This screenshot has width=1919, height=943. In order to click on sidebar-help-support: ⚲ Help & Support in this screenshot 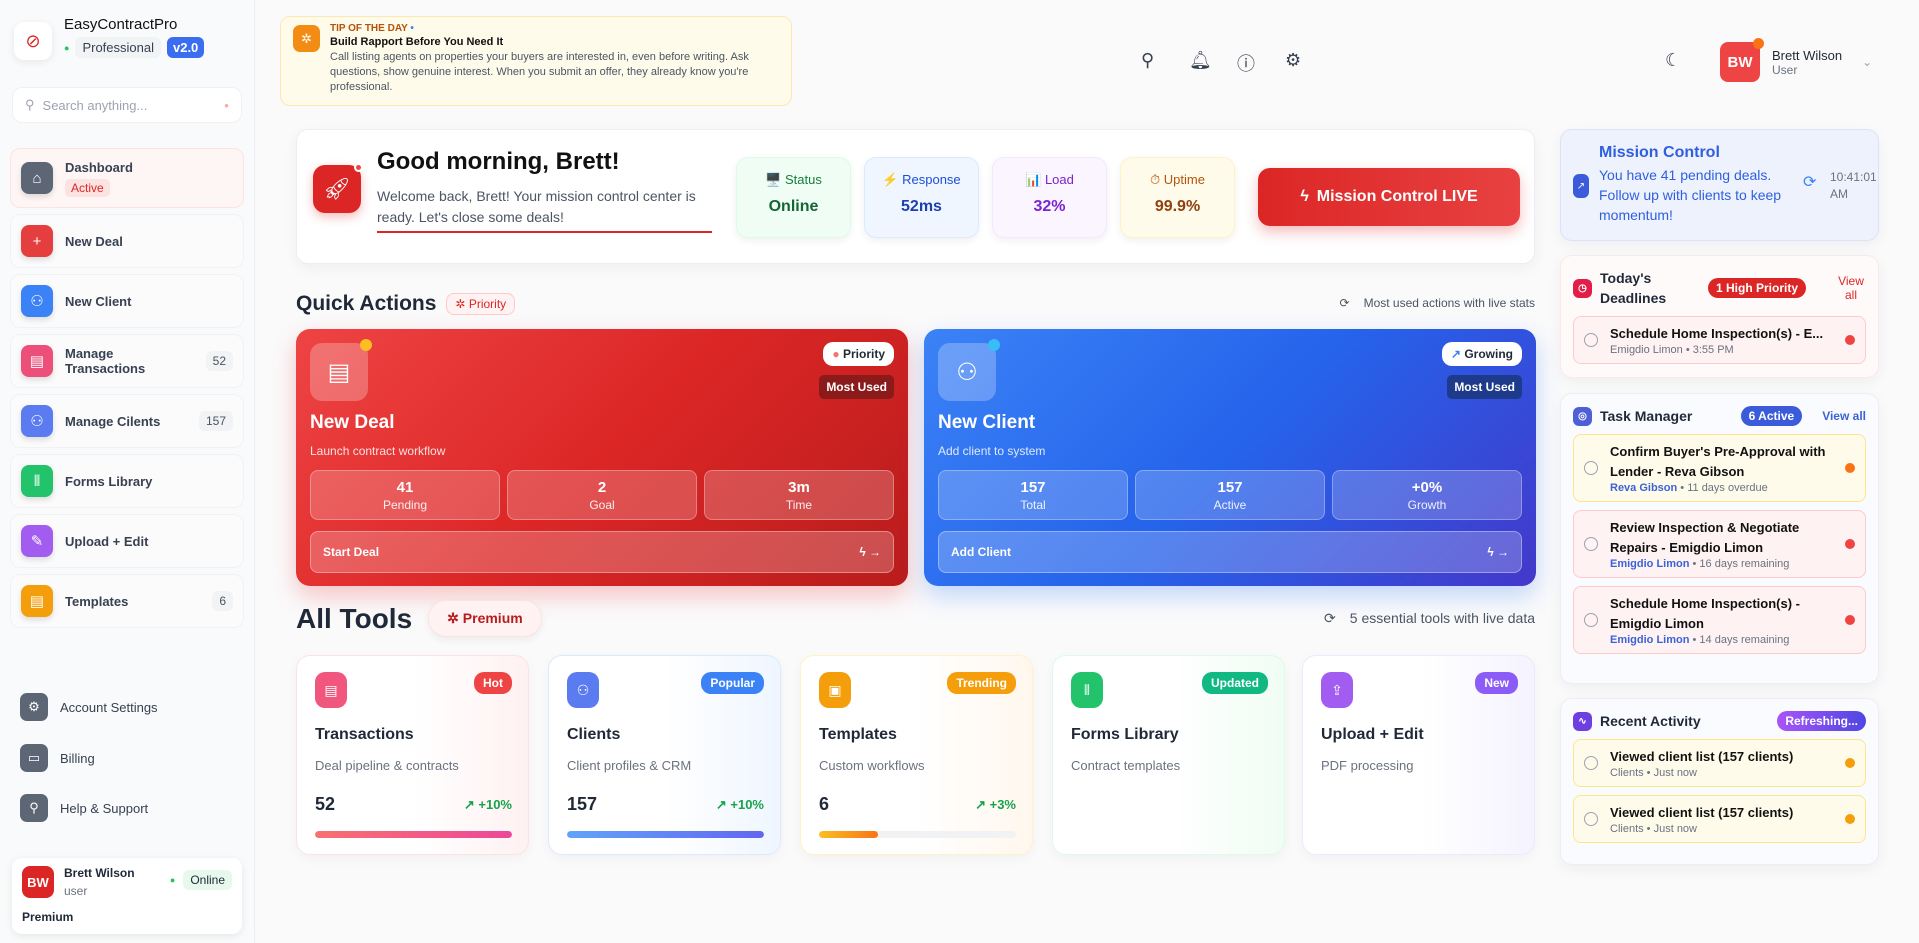, I will do `click(84, 808)`.